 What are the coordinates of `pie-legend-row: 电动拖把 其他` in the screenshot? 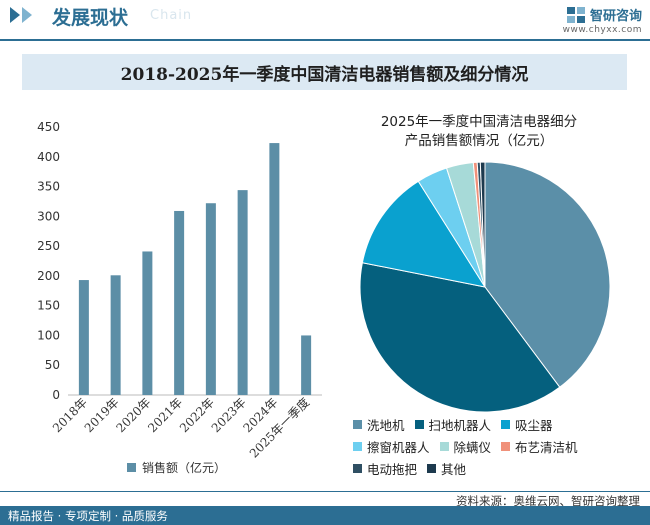 It's located at (498, 468).